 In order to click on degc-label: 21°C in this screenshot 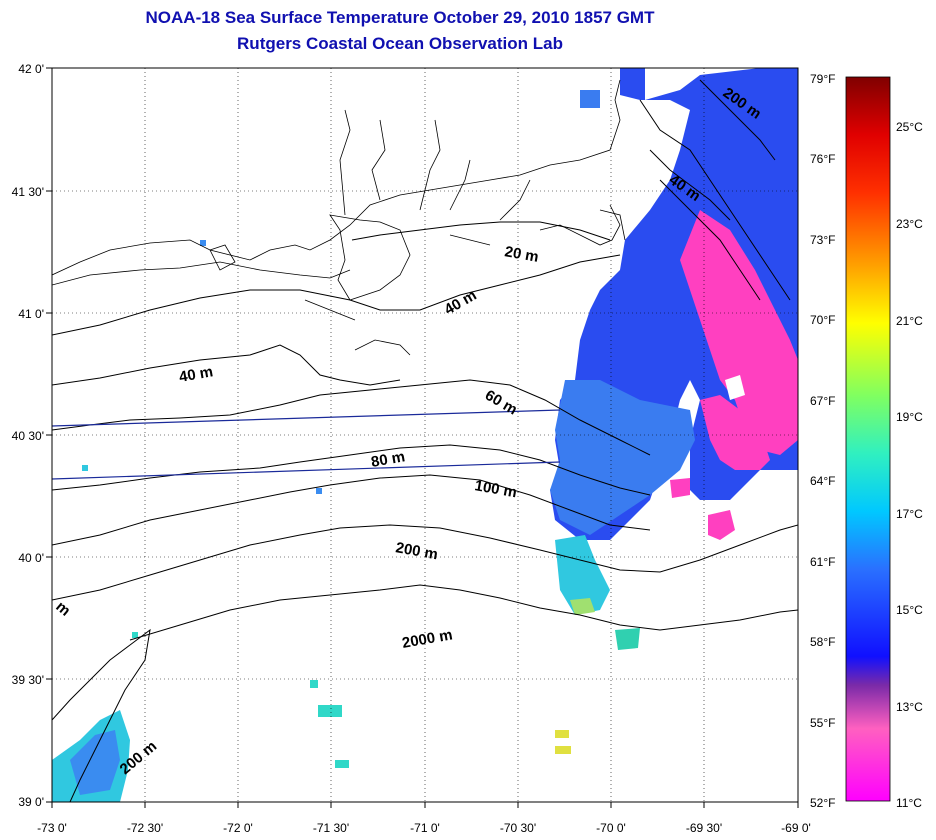, I will do `click(909, 321)`.